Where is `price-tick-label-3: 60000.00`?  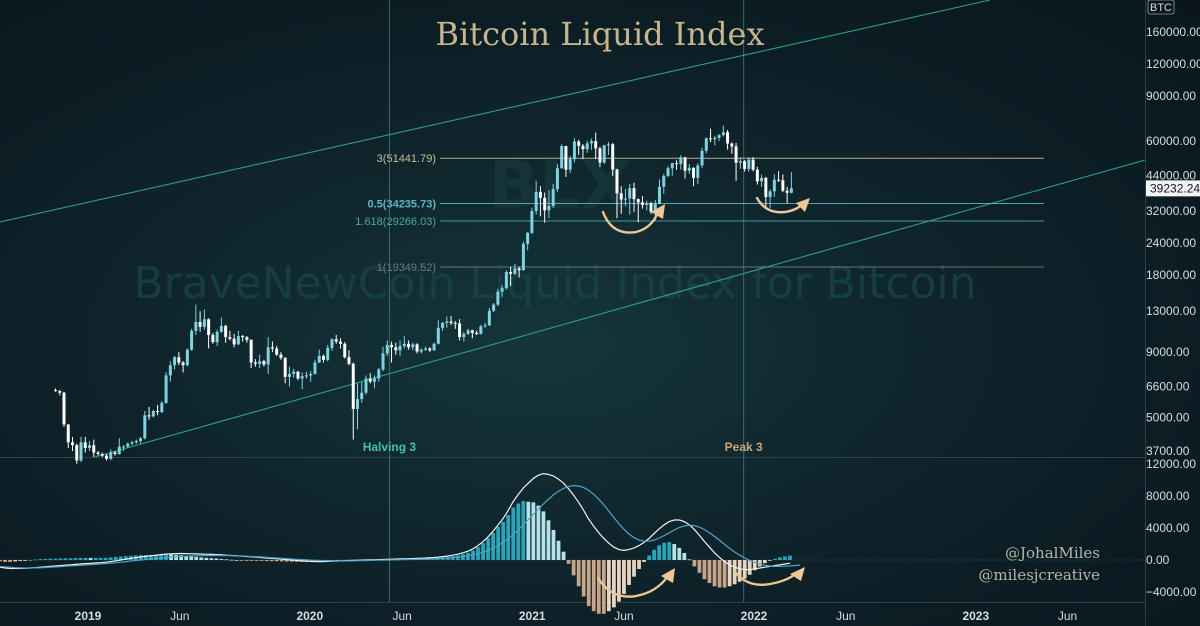
price-tick-label-3: 60000.00 is located at coordinates (1171, 141).